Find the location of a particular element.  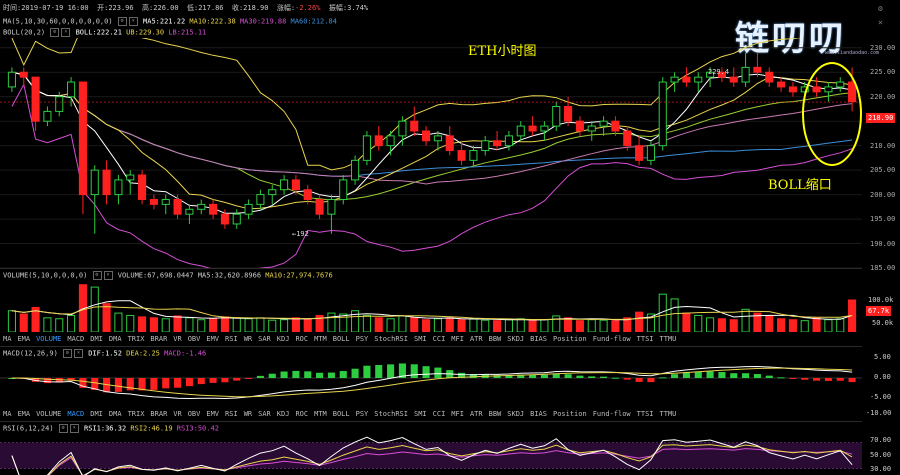

macd-chart is located at coordinates (431, 383).